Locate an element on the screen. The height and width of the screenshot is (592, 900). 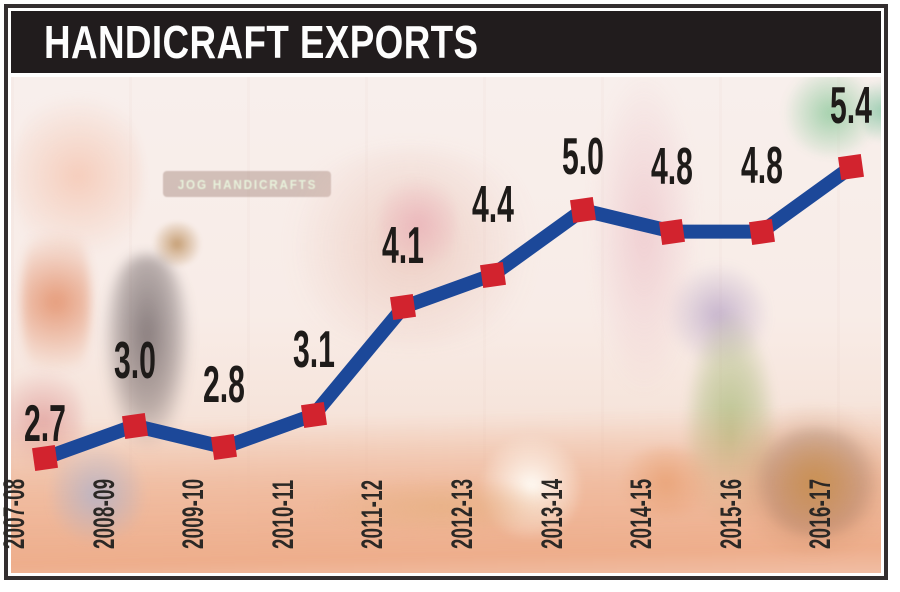
title-bar: HANDICRAFT EXPORTS is located at coordinates (446, 42).